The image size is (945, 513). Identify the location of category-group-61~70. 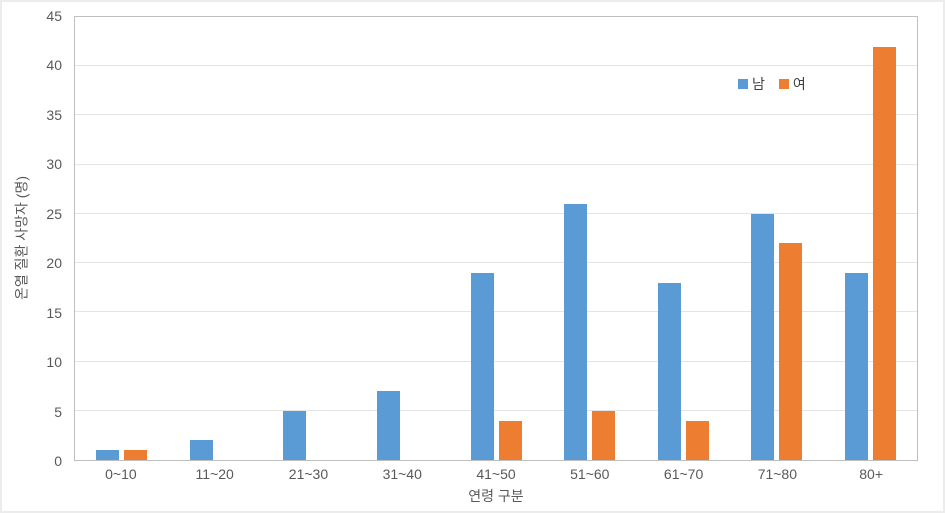
(683, 238).